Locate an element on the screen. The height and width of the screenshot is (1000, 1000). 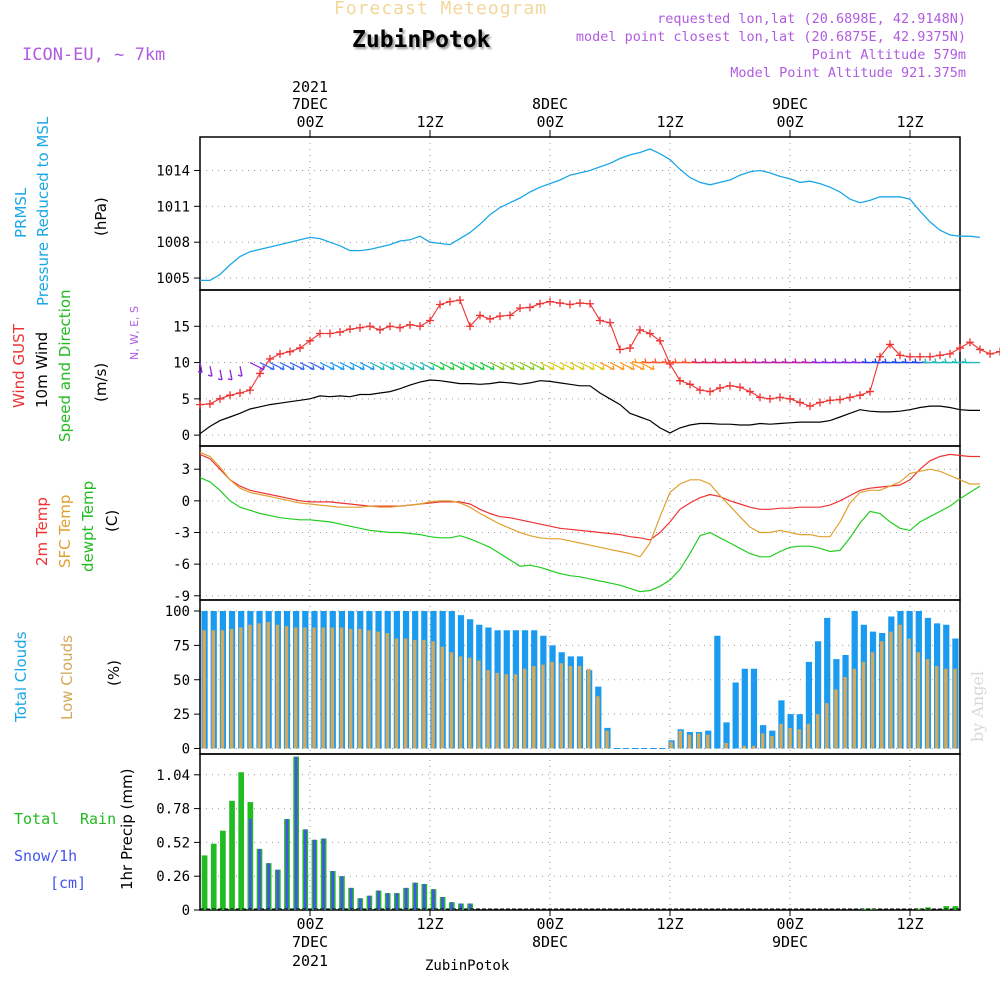
y-tick-label: 1014 is located at coordinates (173, 171).